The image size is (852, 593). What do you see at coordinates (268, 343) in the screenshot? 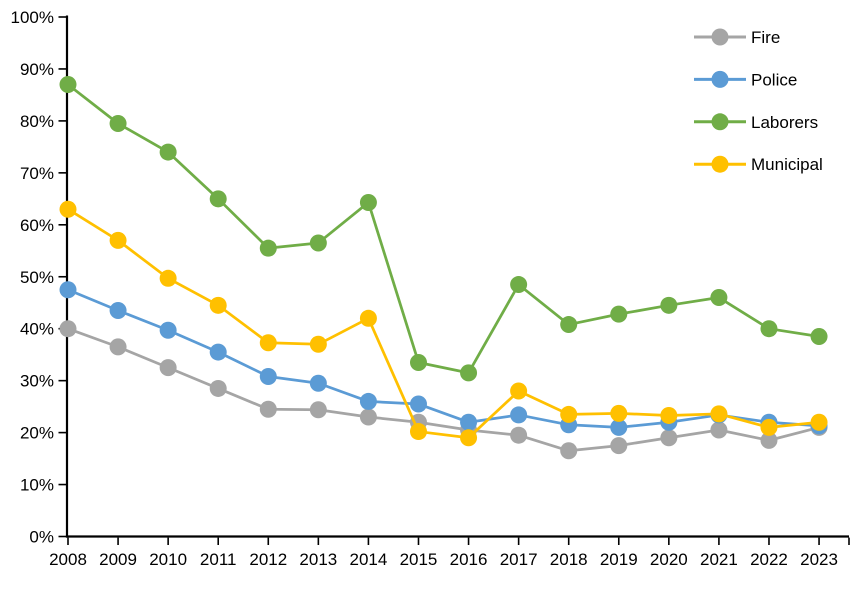
I see `data-point-municipal-2012` at bounding box center [268, 343].